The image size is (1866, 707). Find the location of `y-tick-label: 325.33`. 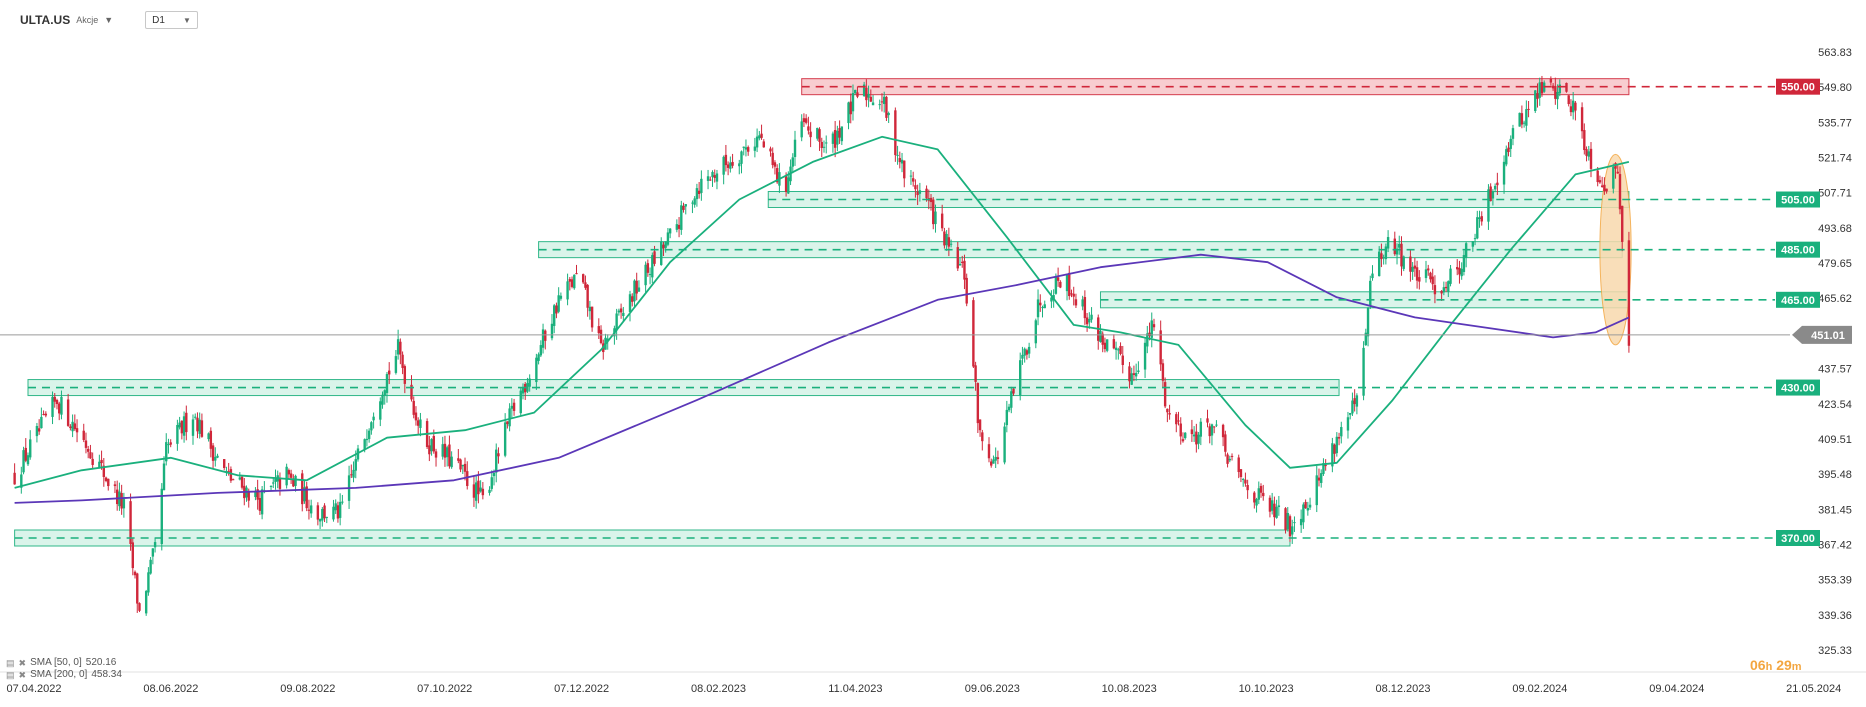

y-tick-label: 325.33 is located at coordinates (1835, 651).